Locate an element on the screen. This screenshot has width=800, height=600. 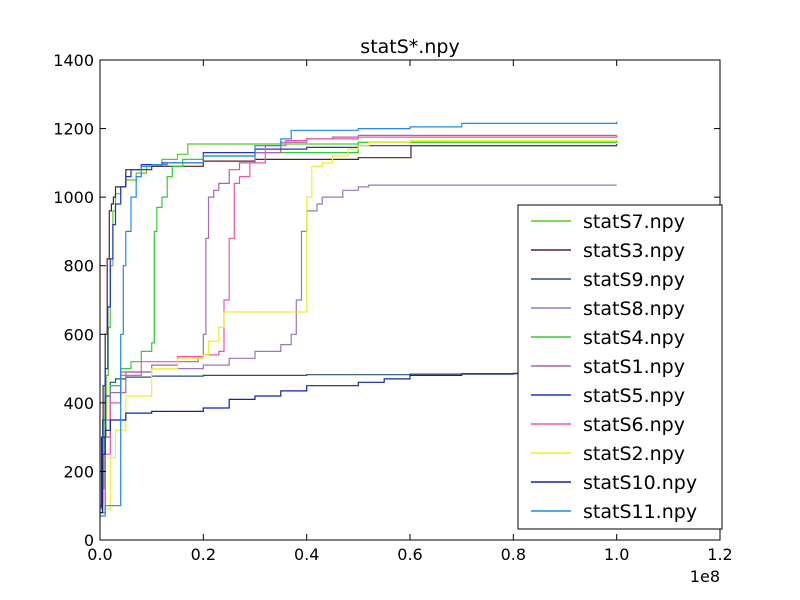
legend-frame is located at coordinates (620, 367).